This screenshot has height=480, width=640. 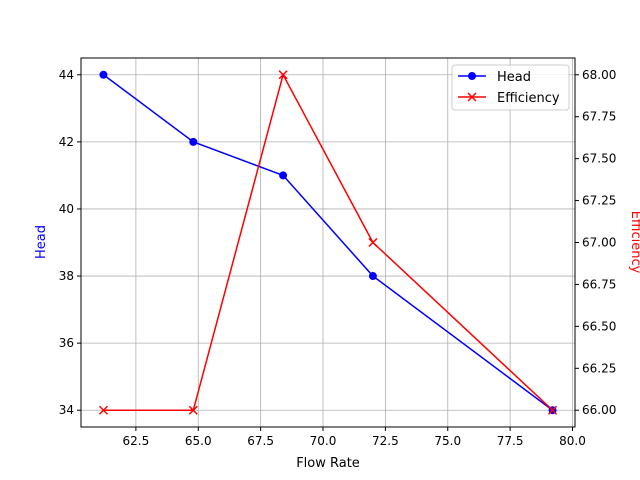 What do you see at coordinates (634, 242) in the screenshot?
I see `y-axis-label-right: Efficiency` at bounding box center [634, 242].